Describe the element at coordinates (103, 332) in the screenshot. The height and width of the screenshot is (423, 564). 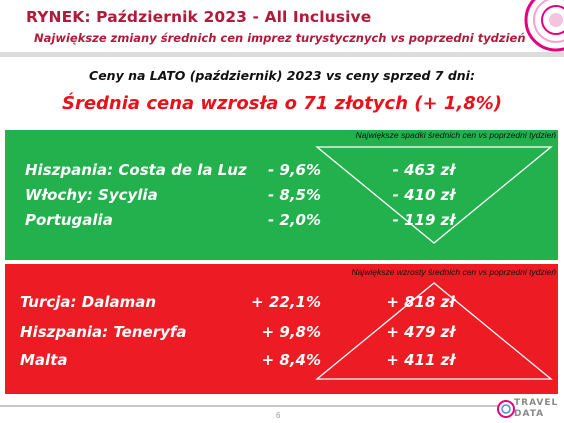
I see `destination-name: Hiszpania: Teneryfa` at that location.